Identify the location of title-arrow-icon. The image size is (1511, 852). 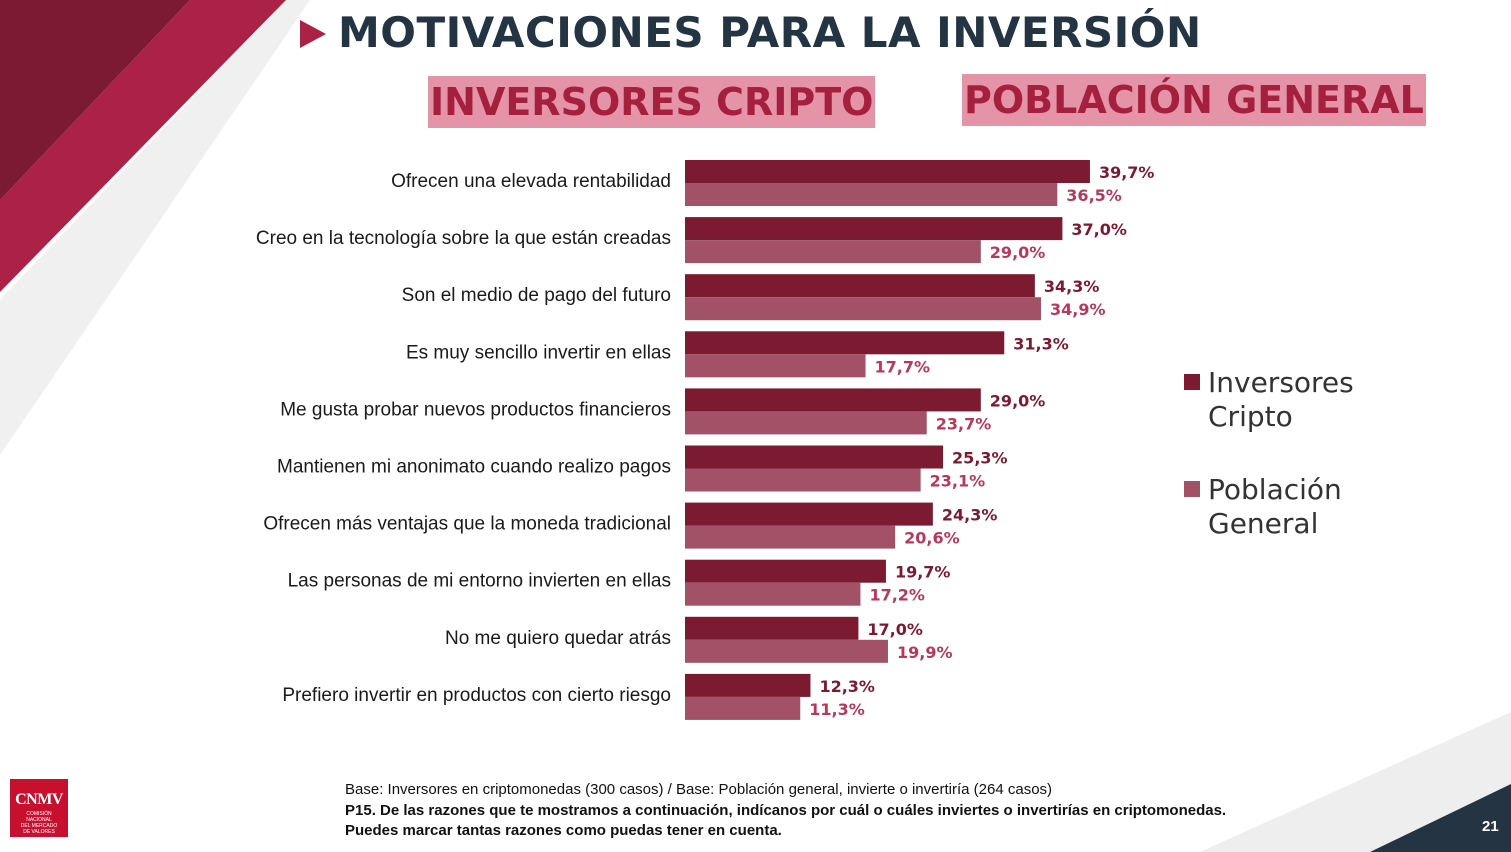
(313, 34).